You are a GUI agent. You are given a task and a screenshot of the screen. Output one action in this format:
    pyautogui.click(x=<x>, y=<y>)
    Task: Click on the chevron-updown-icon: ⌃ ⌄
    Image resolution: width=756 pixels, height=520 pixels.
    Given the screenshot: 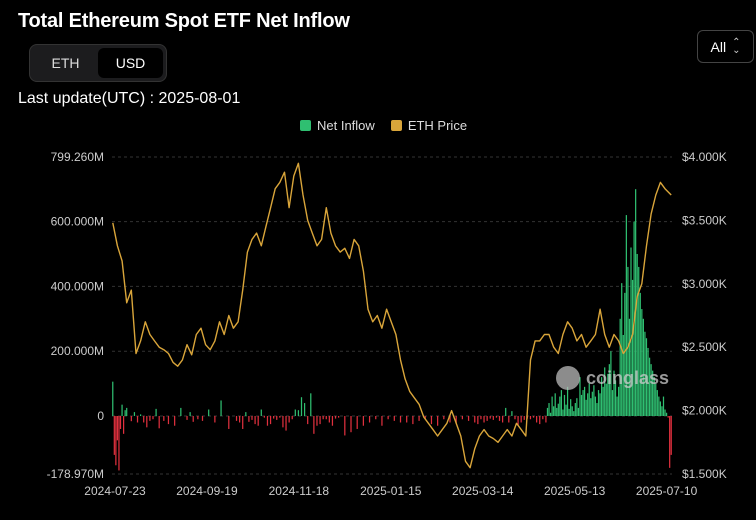 What is the action you would take?
    pyautogui.click(x=736, y=46)
    